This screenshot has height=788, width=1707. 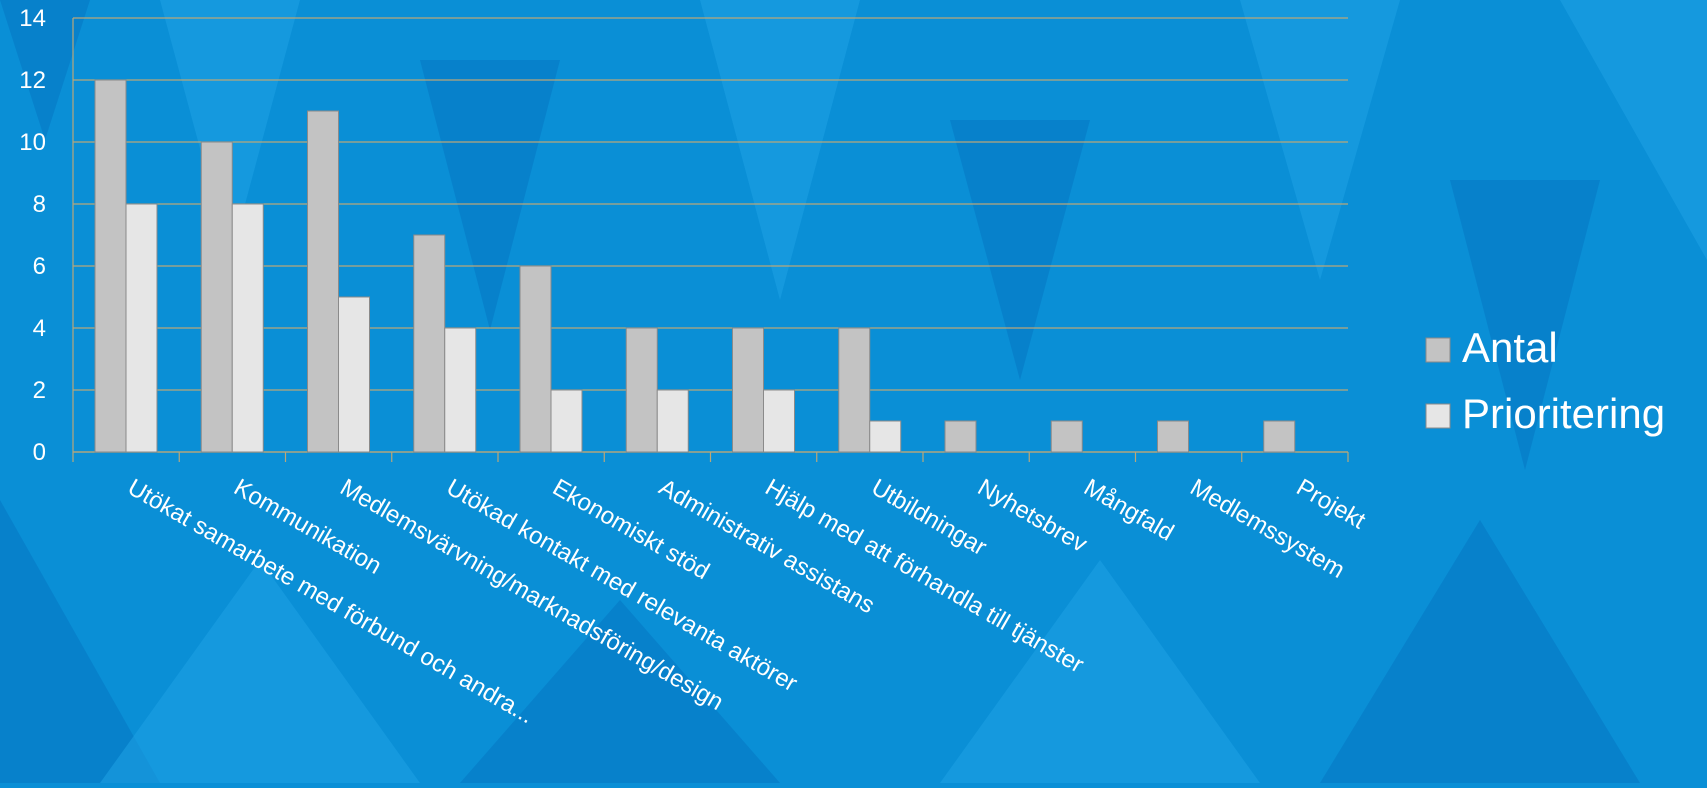 I want to click on y-tick-label: 14, so click(x=32, y=18).